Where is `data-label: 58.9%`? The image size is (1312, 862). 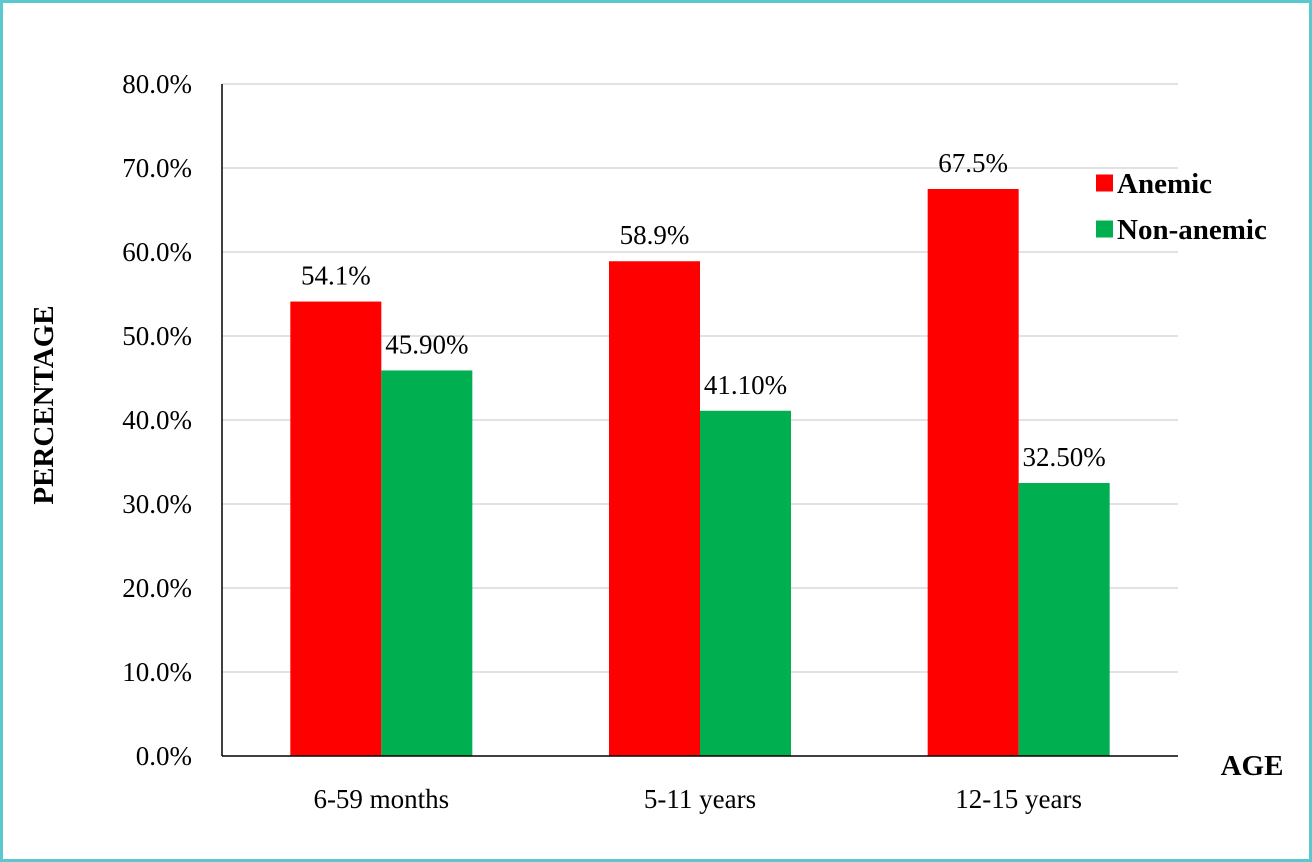 data-label: 58.9% is located at coordinates (655, 235).